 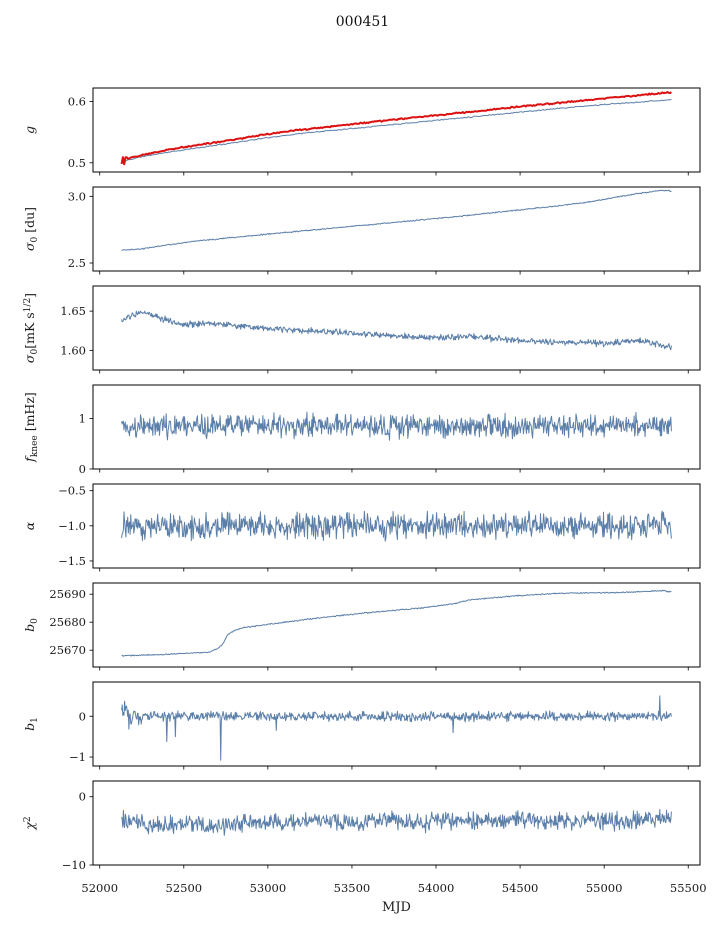 What do you see at coordinates (74, 863) in the screenshot?
I see `svg-text: −10` at bounding box center [74, 863].